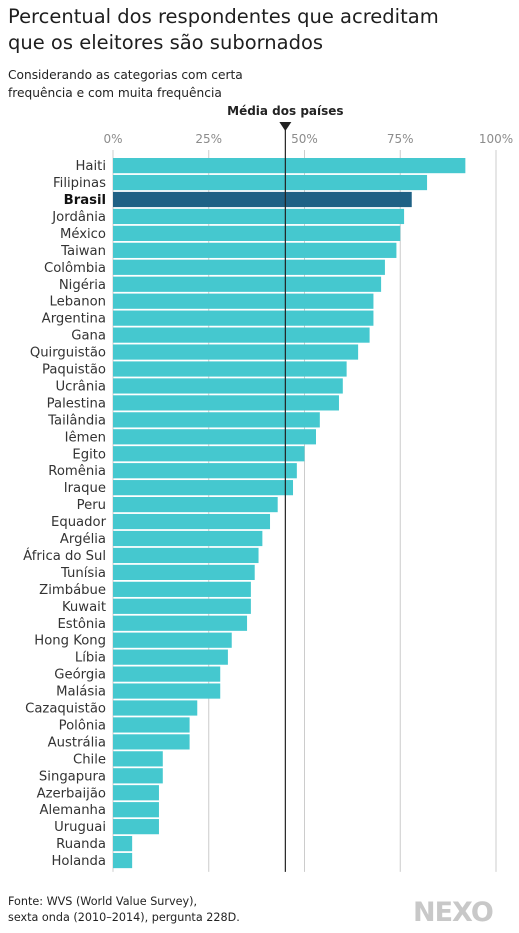  Describe the element at coordinates (453, 912) in the screenshot. I see `nexo-logo: NEXO` at that location.